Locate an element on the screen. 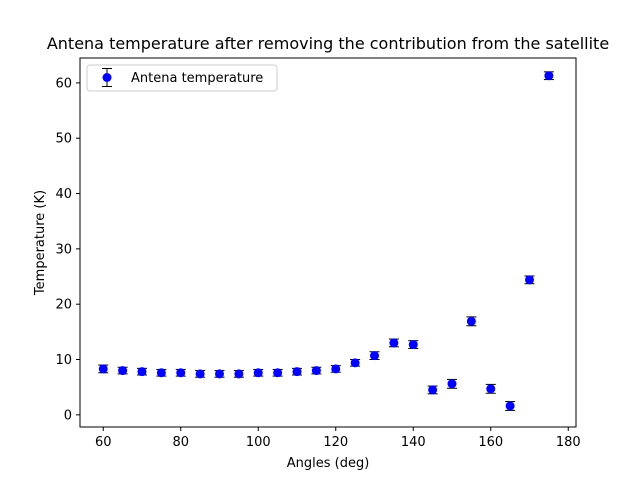  y-tick-label: 40 is located at coordinates (63, 194).